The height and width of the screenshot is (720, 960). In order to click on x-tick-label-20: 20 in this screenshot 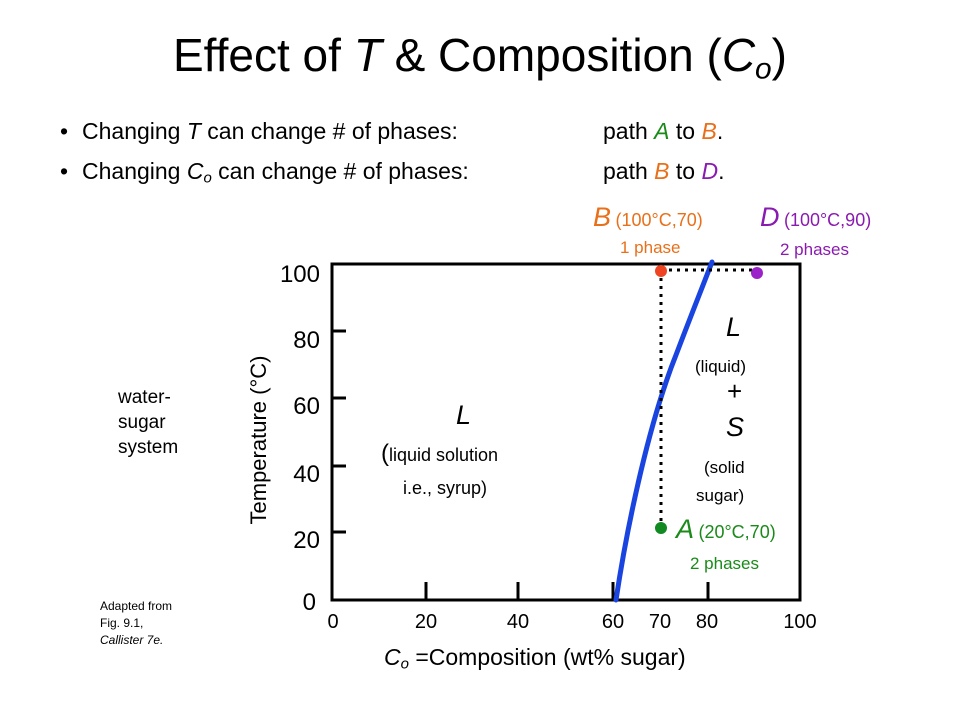, I will do `click(426, 622)`.